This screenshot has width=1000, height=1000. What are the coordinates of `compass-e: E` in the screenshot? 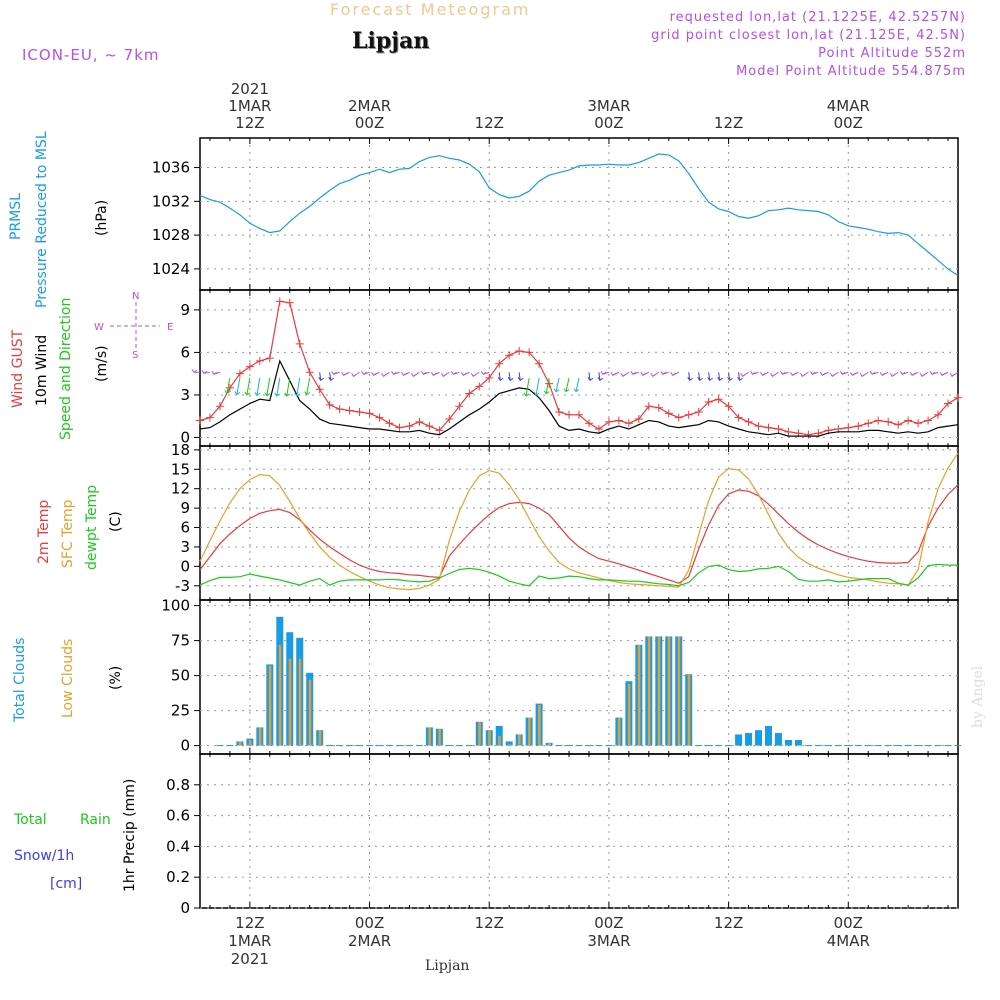 It's located at (170, 327).